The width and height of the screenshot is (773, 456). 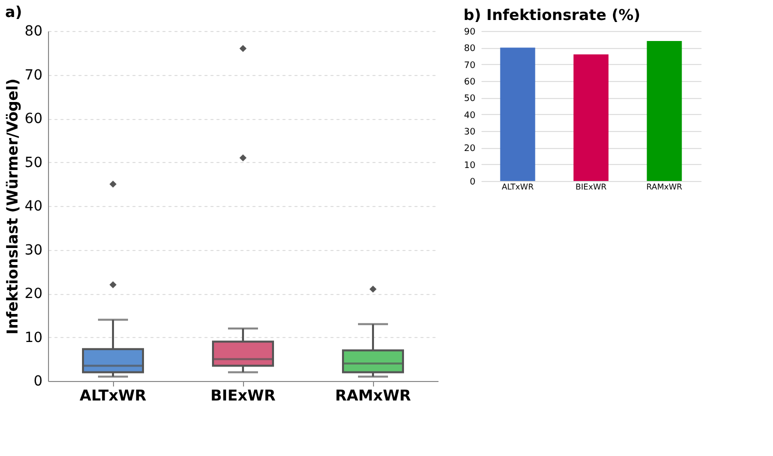 What do you see at coordinates (470, 33) in the screenshot?
I see `y-tick-label: 90` at bounding box center [470, 33].